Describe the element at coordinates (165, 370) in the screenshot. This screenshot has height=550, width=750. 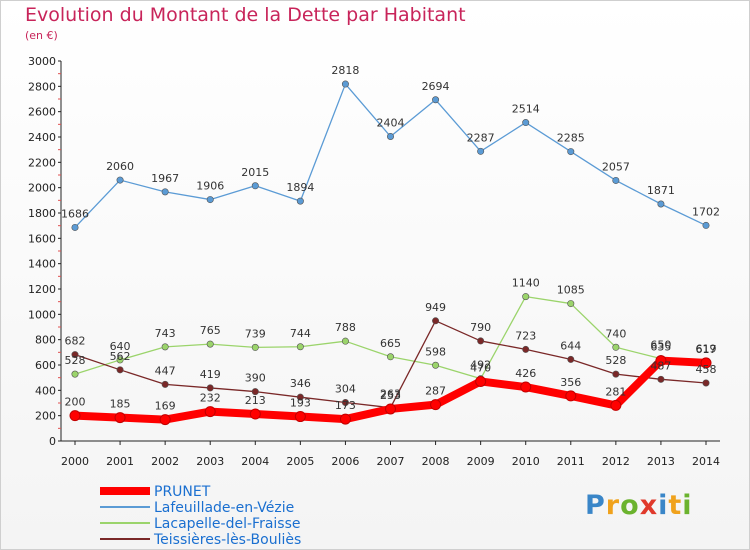
I see `data-label: 447` at that location.